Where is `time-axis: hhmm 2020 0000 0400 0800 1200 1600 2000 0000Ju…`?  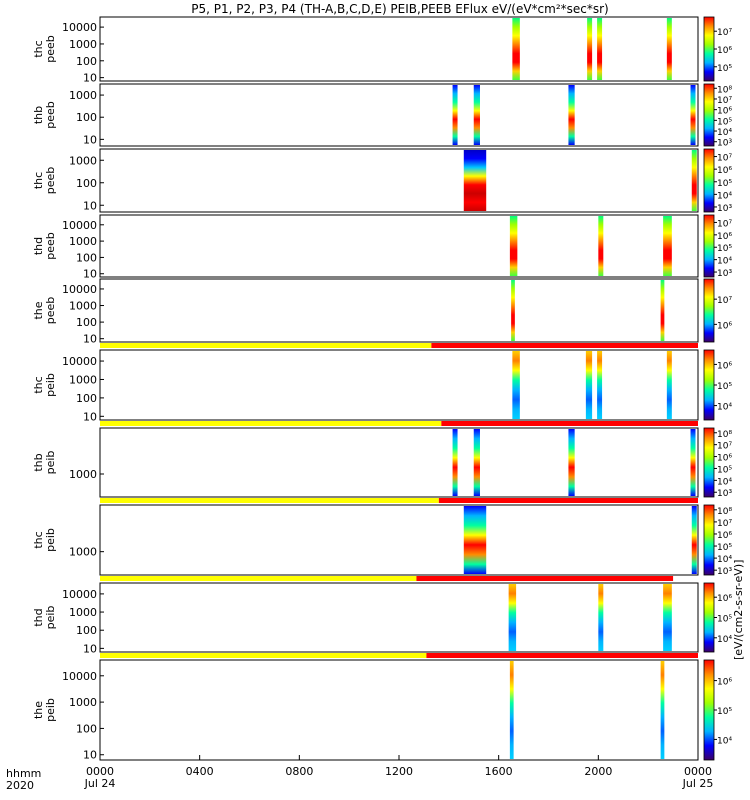 time-axis: hhmm 2020 0000 0400 0800 1200 1600 2000 0000Ju… is located at coordinates (359, 773).